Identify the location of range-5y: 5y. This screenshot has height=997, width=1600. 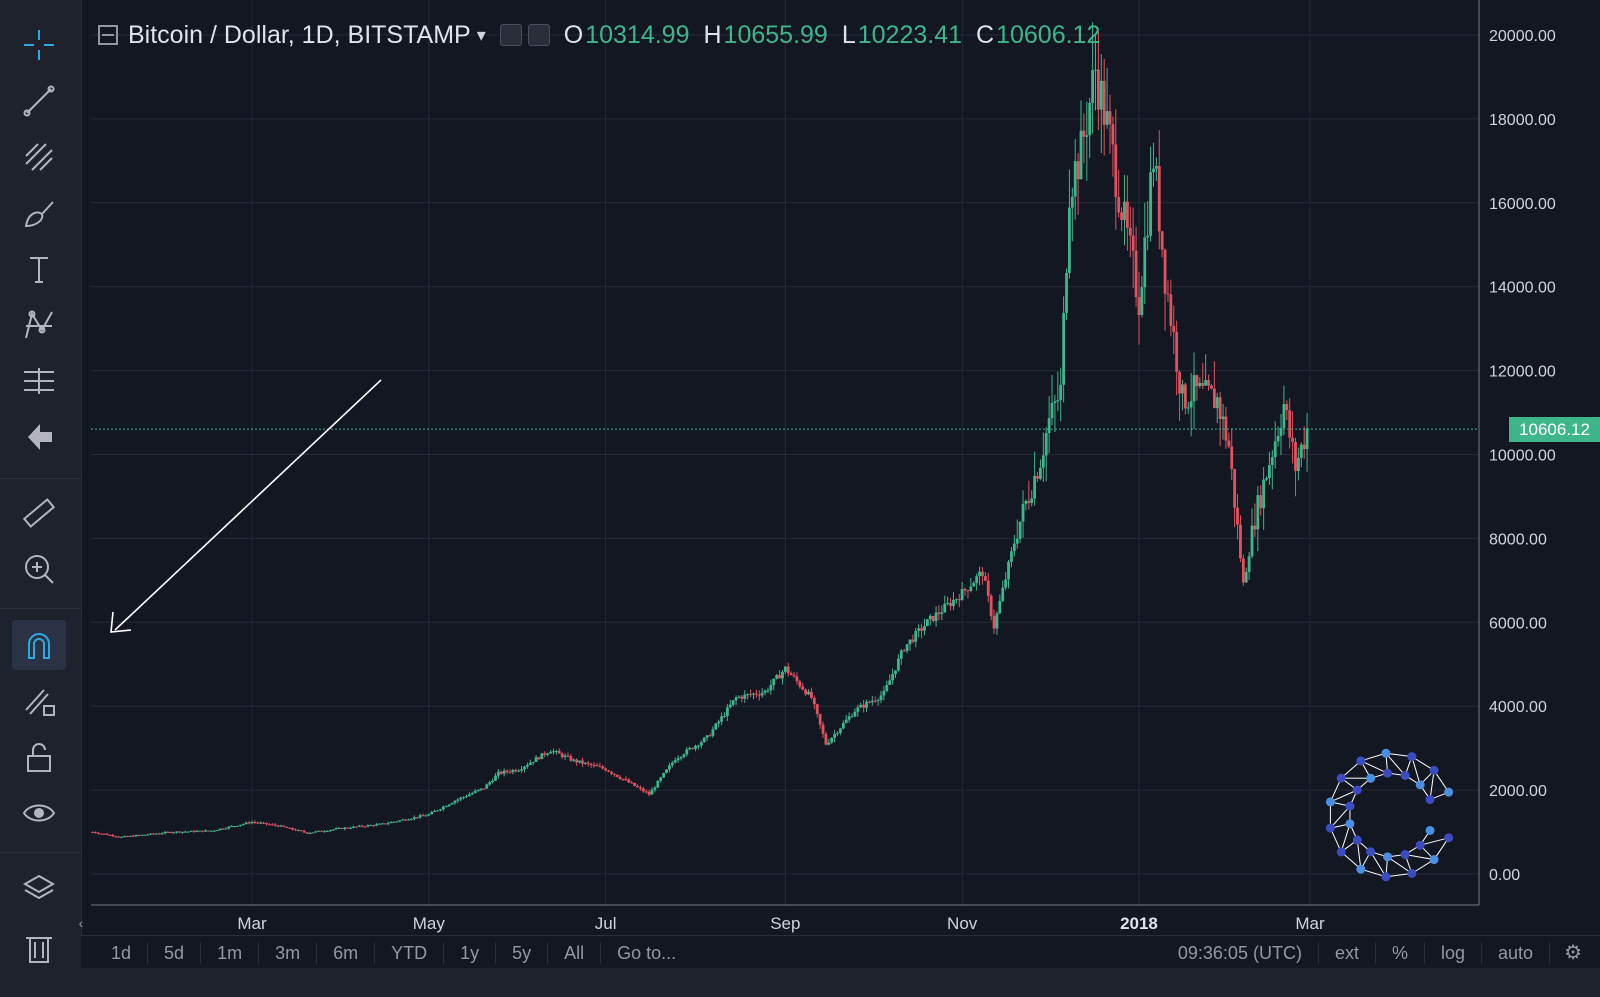
(522, 952).